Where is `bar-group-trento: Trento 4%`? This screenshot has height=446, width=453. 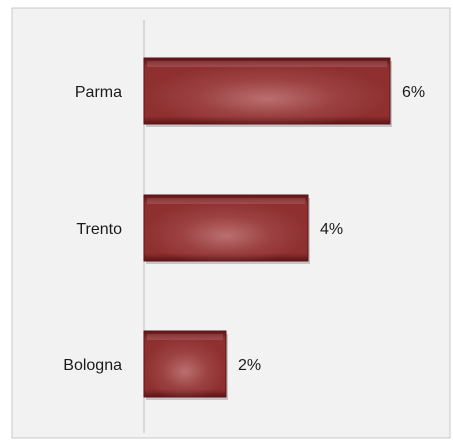
bar-group-trento: Trento 4% is located at coordinates (209, 229).